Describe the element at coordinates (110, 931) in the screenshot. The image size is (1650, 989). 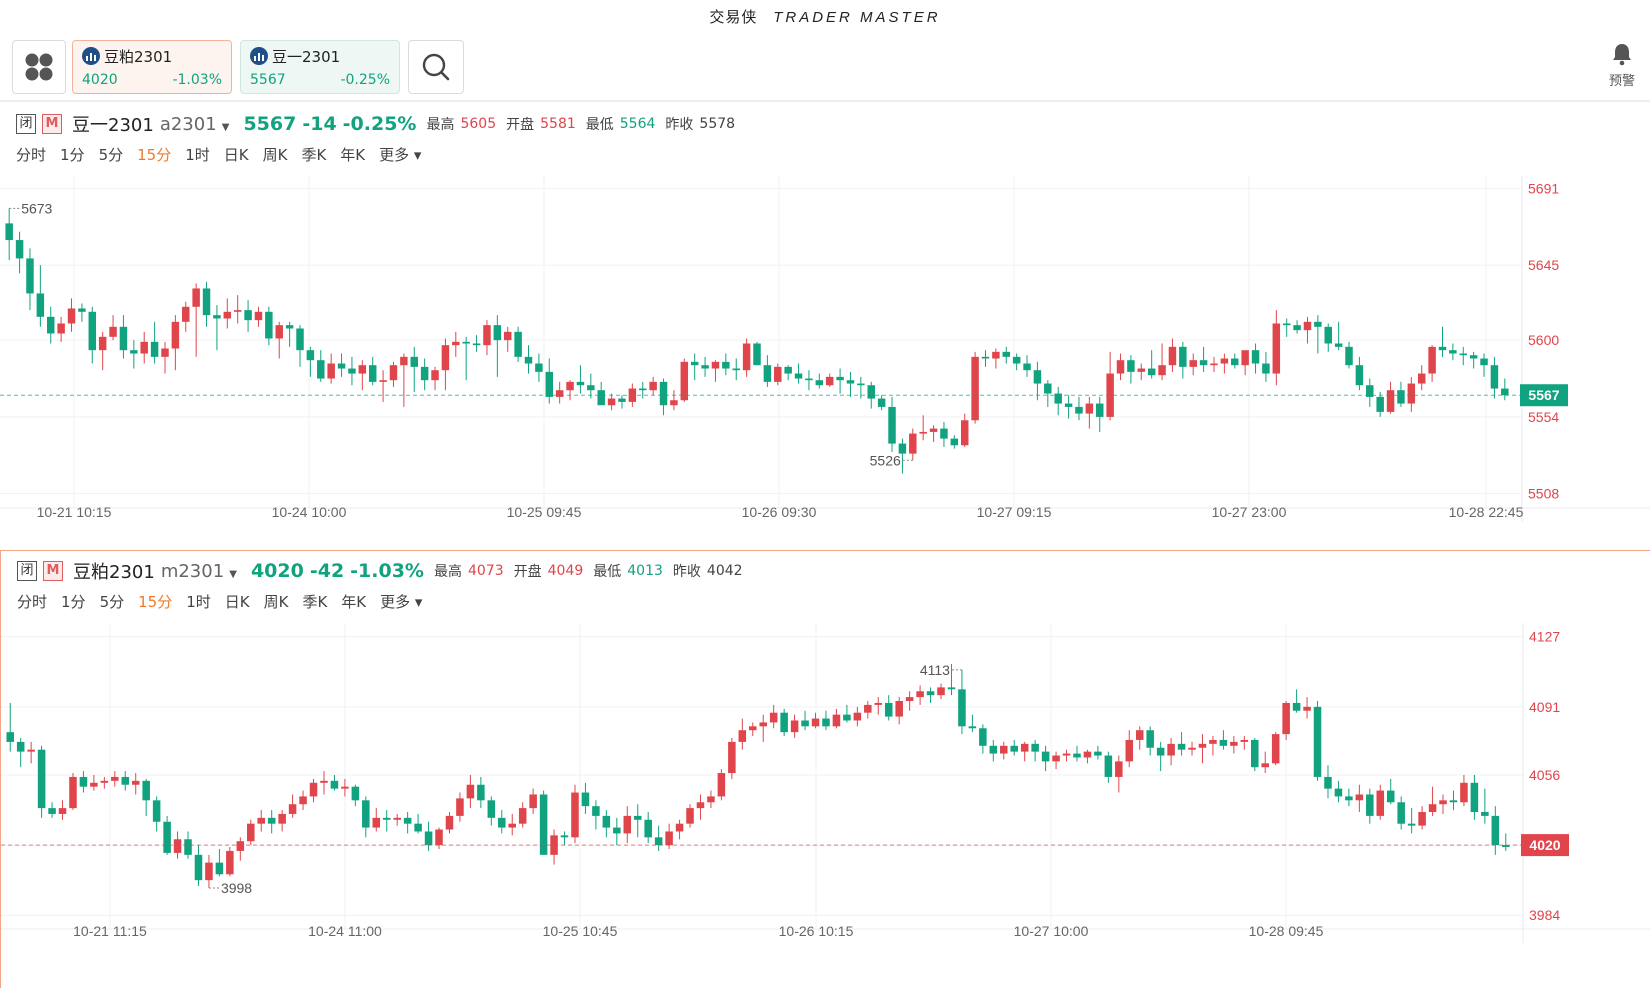
I see `x-tick-label: 10-21 11:15` at that location.